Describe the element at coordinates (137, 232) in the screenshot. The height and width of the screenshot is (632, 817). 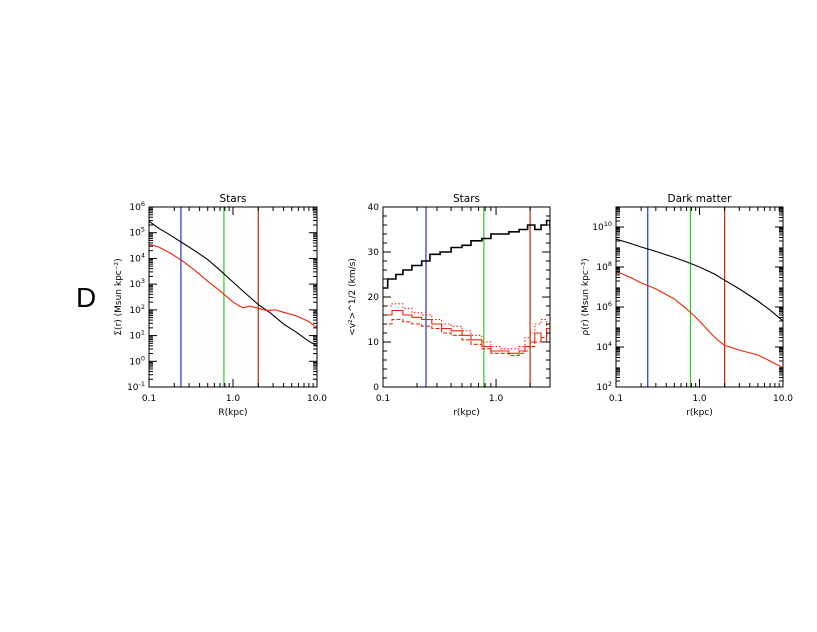
I see `y-tick-label: 10⁵` at that location.